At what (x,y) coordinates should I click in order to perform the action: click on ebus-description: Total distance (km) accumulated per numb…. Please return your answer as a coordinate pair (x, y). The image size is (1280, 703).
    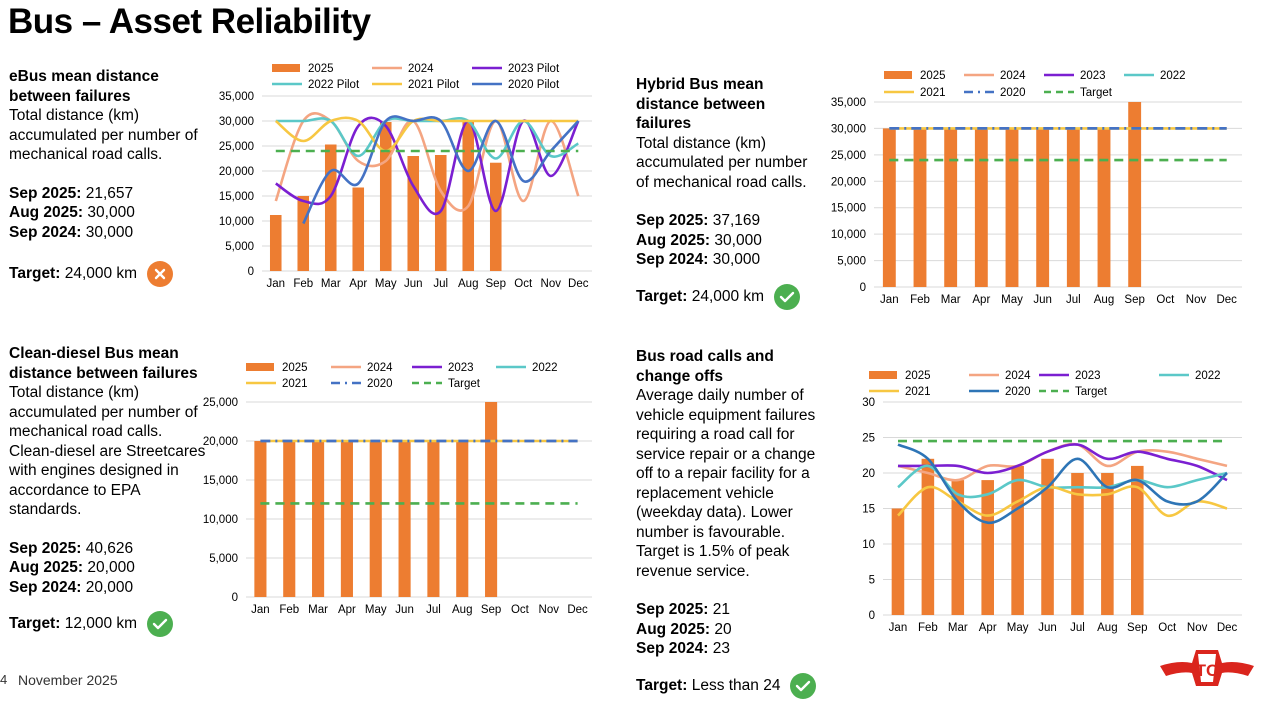
    Looking at the image, I should click on (103, 135).